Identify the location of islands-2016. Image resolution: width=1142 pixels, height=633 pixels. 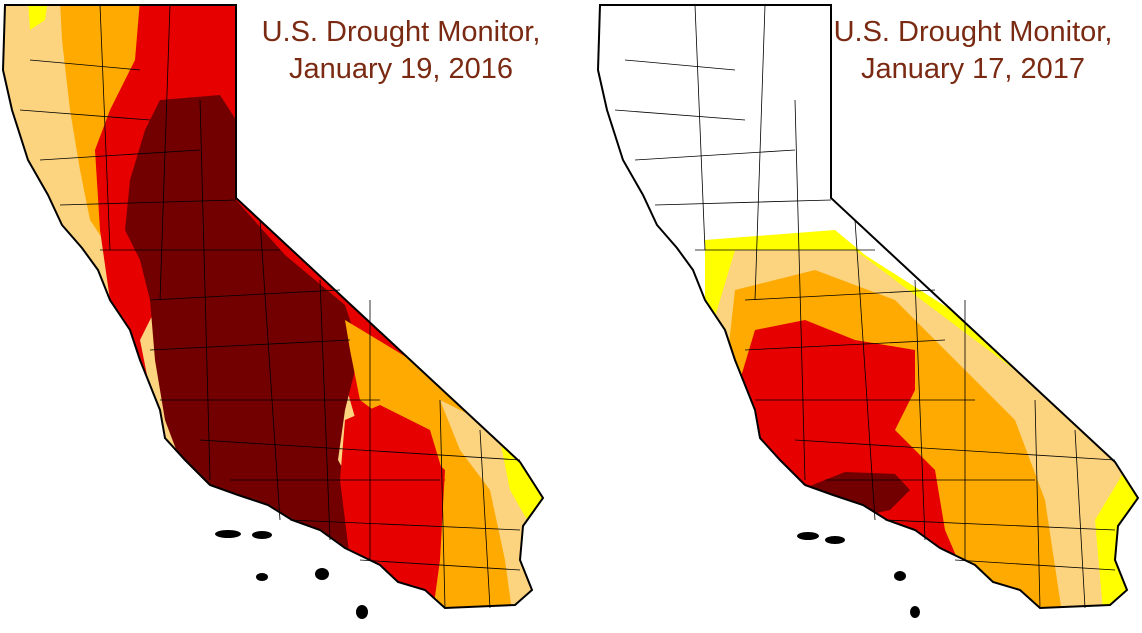
(291, 574).